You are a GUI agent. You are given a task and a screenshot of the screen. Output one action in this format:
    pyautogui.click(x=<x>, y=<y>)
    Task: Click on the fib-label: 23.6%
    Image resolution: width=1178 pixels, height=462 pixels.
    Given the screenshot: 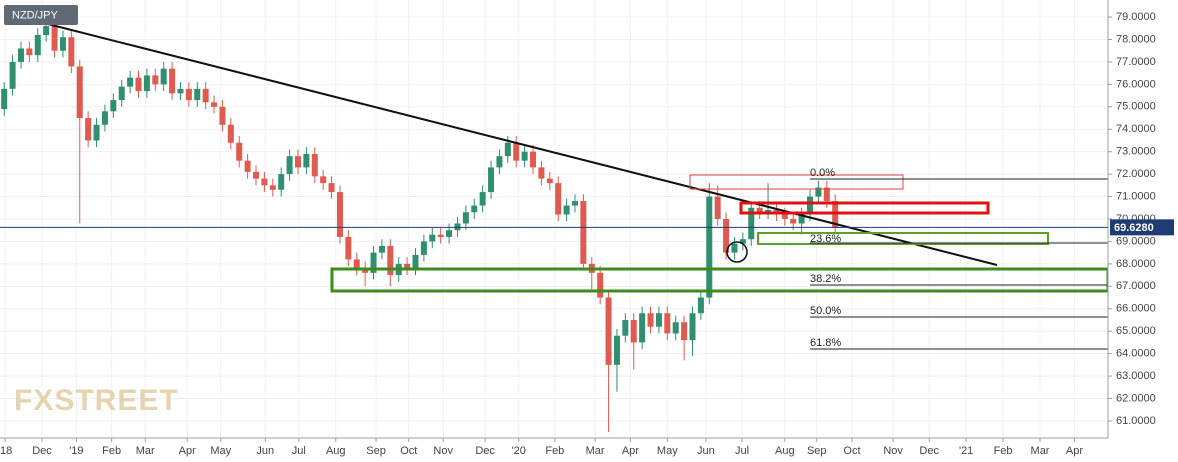 What is the action you would take?
    pyautogui.click(x=825, y=239)
    